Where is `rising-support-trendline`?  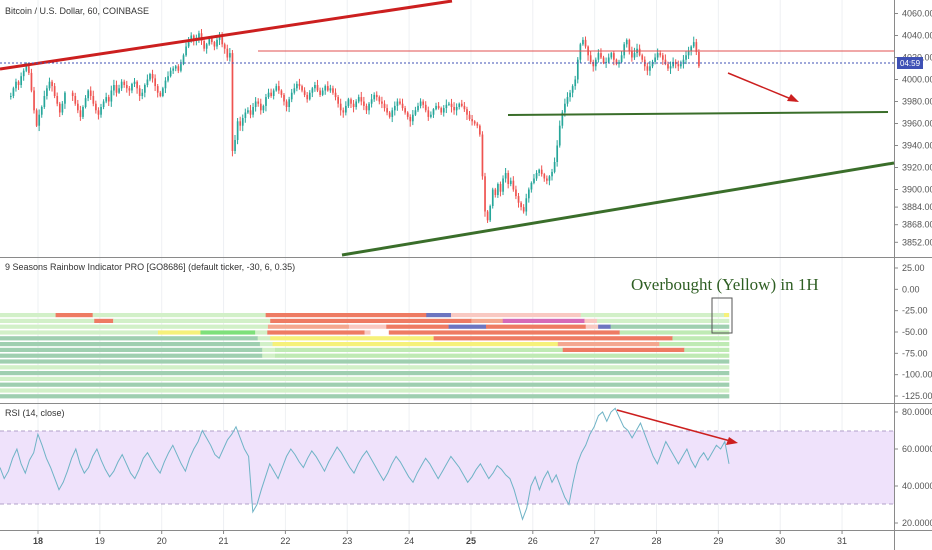
rising-support-trendline is located at coordinates (618, 209).